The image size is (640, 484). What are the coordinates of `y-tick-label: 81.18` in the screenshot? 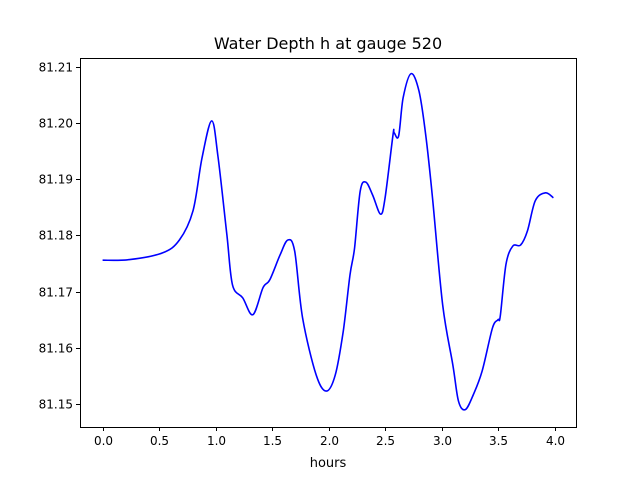 It's located at (56, 236).